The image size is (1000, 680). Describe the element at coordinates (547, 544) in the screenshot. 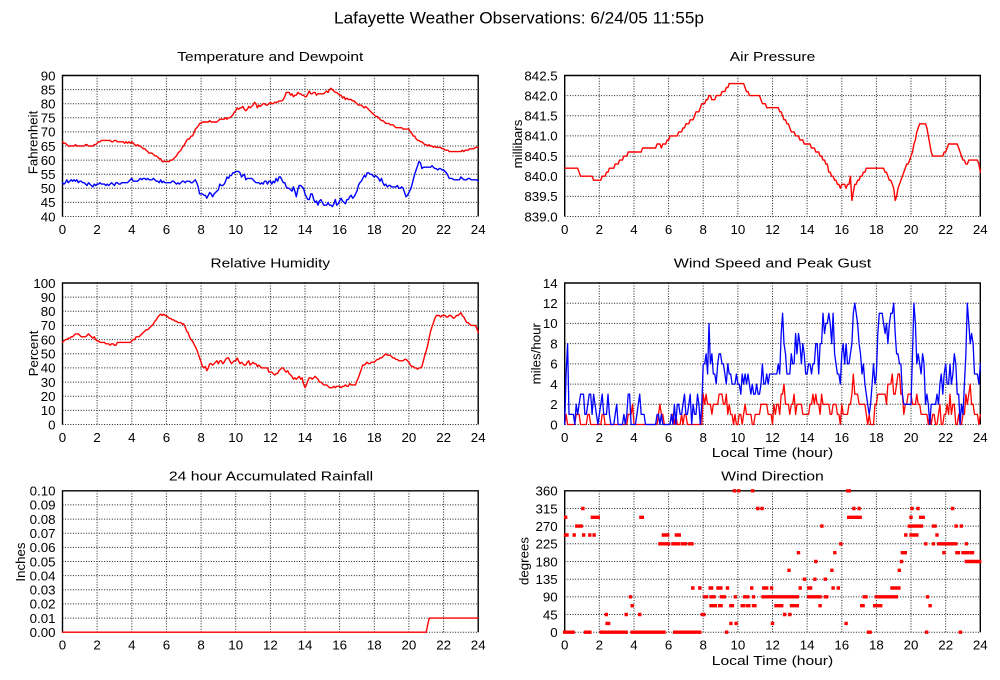

I see `svg-text: 225` at that location.